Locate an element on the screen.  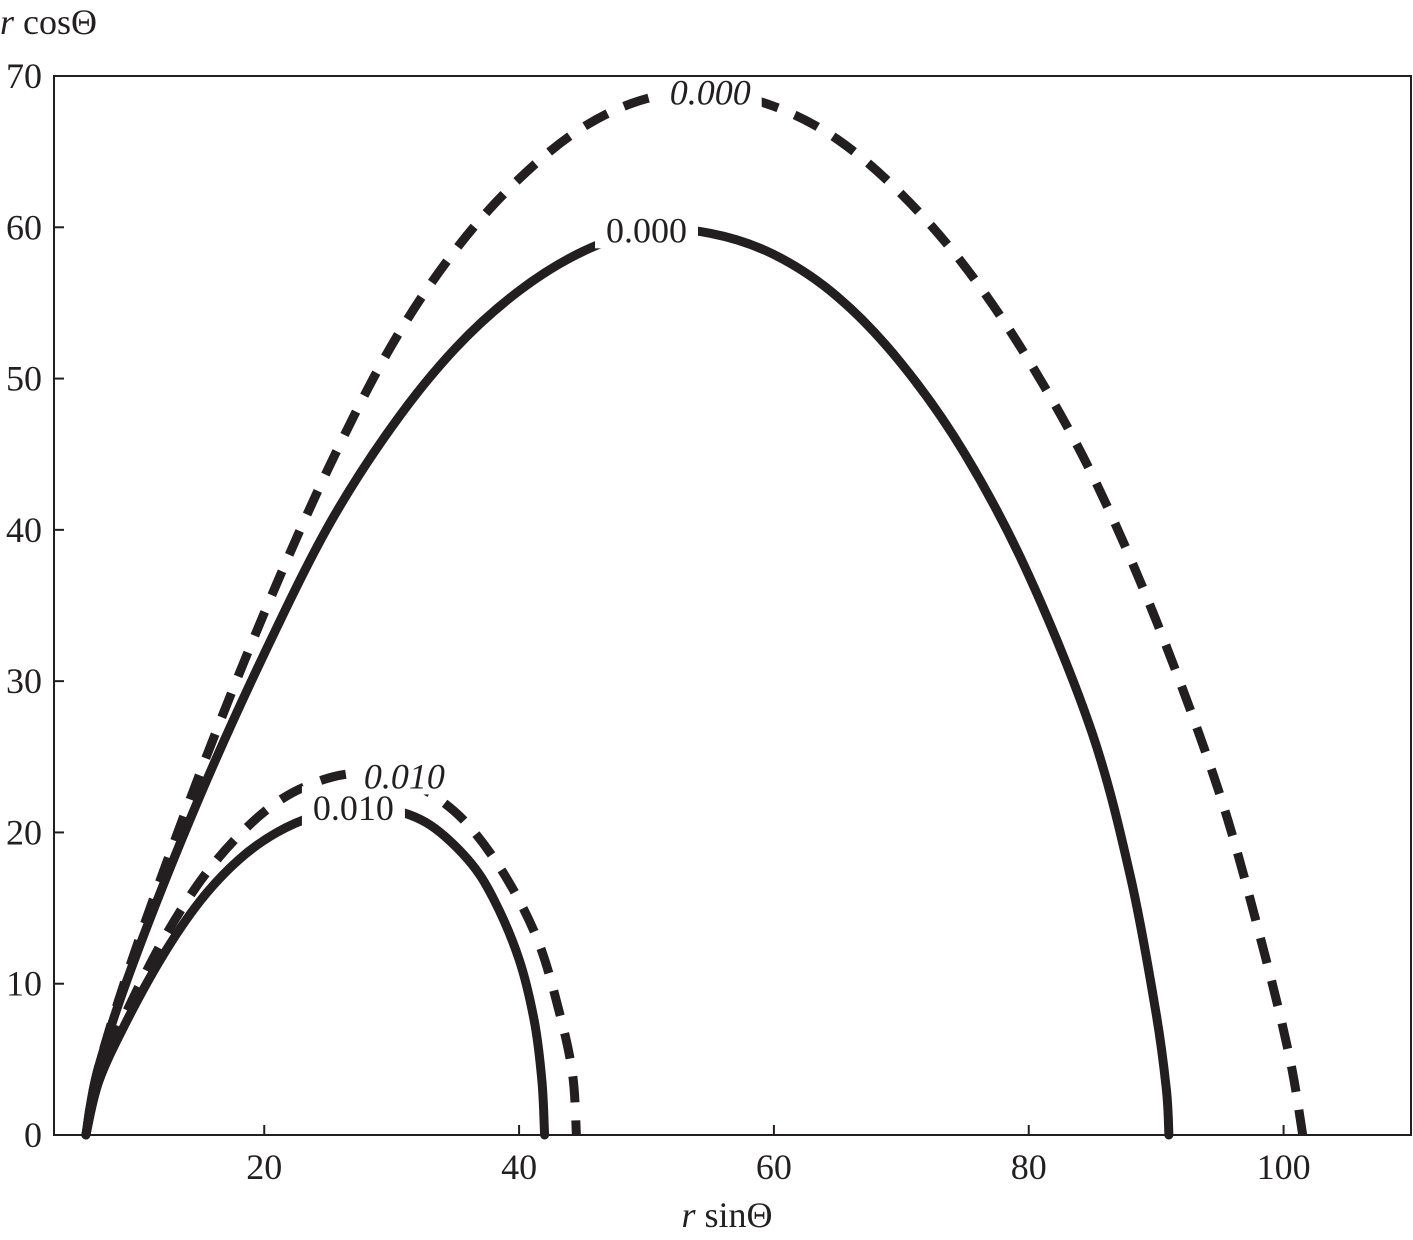
y-axis-title-var: r is located at coordinates (7, 22).